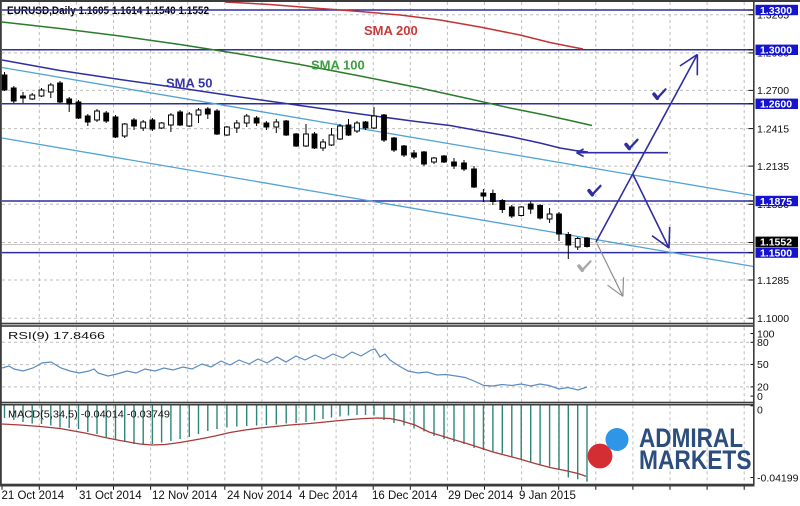 The height and width of the screenshot is (506, 800). Describe the element at coordinates (776, 242) in the screenshot. I see `svg-text: 1.1552` at that location.